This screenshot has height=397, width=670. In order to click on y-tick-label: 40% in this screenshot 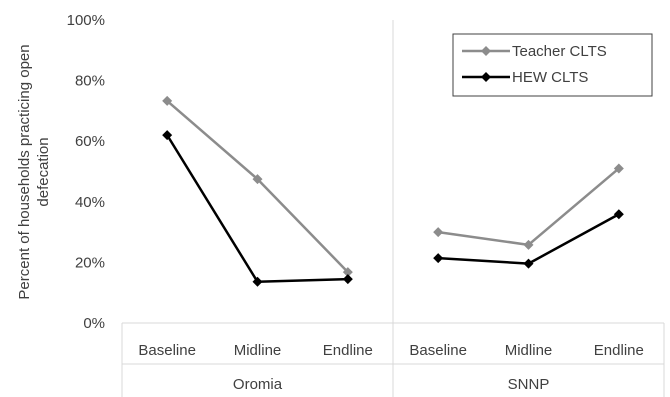, I will do `click(90, 202)`.